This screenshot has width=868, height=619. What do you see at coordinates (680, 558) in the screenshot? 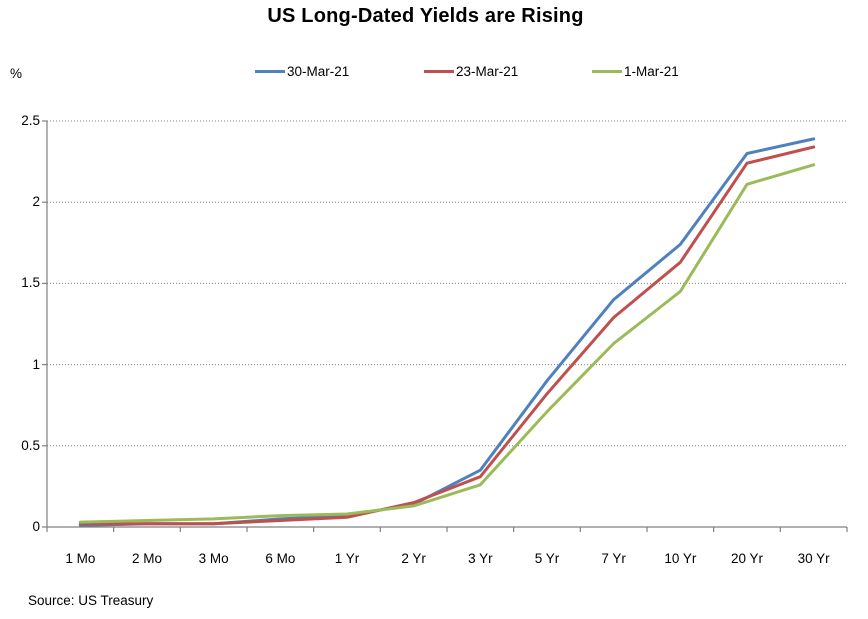
I see `x-tick-label-10-yr: 10 Yr` at bounding box center [680, 558].